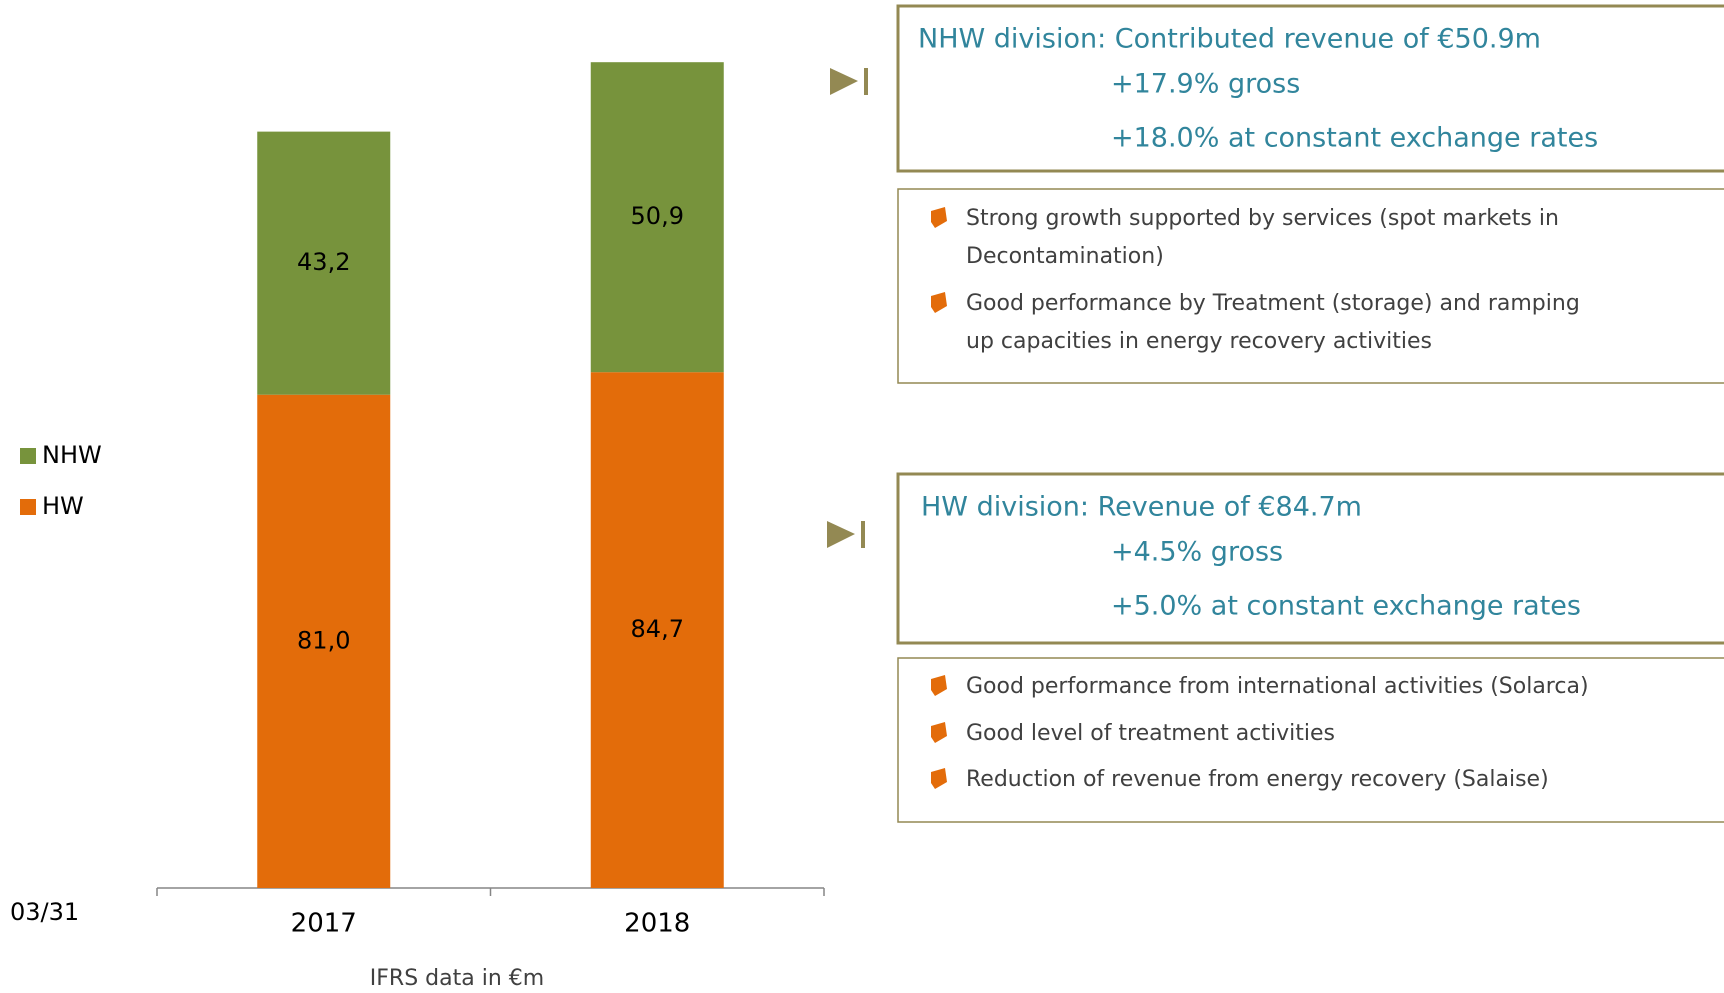 The height and width of the screenshot is (993, 1724). I want to click on panel-line: +5.0% at constant exchange rates, so click(1346, 606).